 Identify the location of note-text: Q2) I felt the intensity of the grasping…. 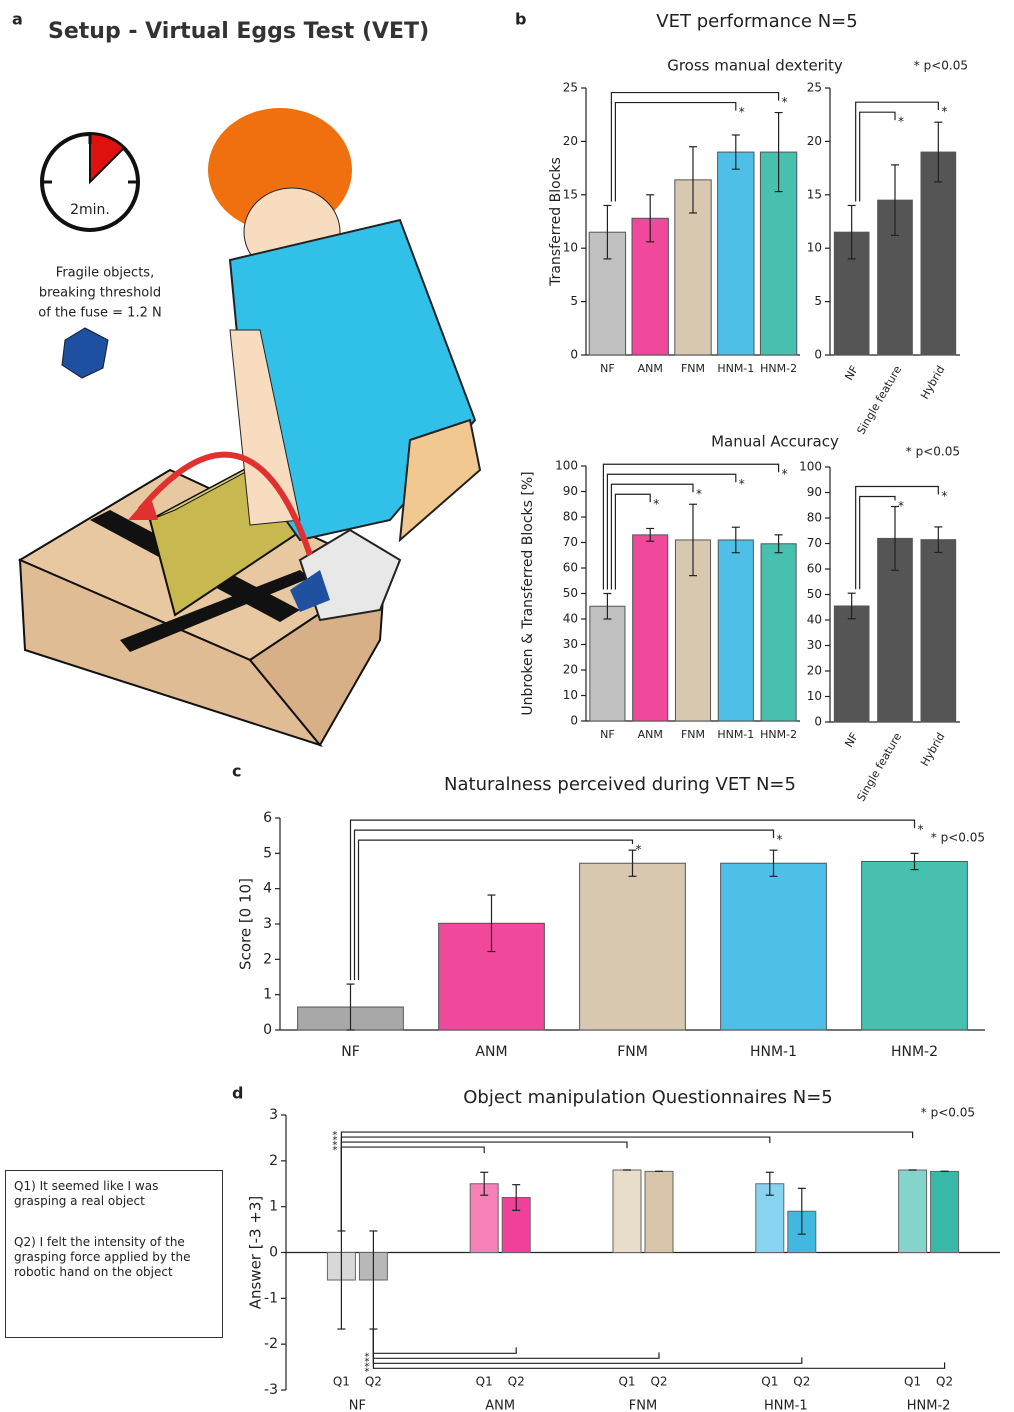
(102, 1257).